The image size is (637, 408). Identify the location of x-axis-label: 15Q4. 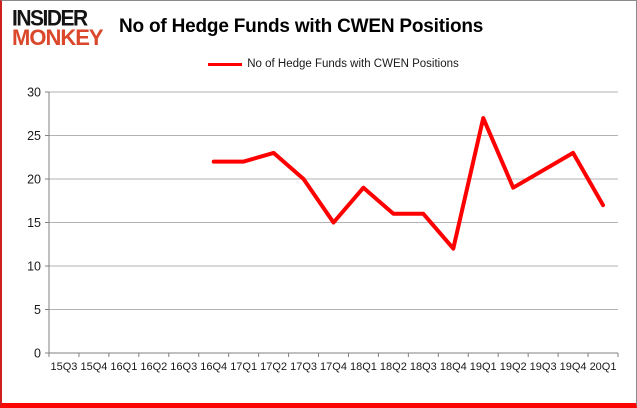
(93, 367).